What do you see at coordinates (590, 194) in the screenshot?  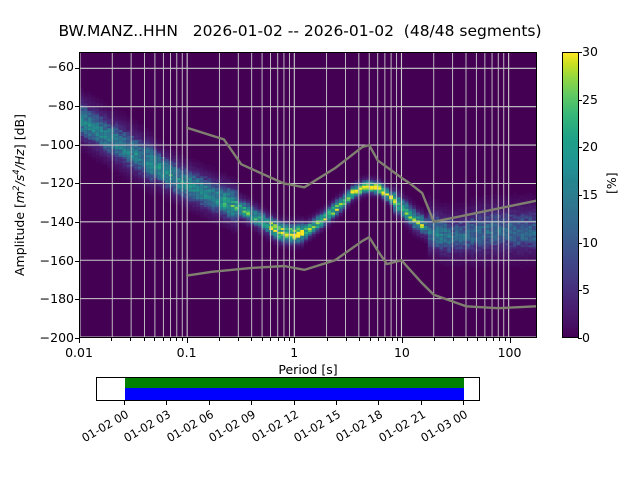 I see `colorbar-tick-label: 15` at bounding box center [590, 194].